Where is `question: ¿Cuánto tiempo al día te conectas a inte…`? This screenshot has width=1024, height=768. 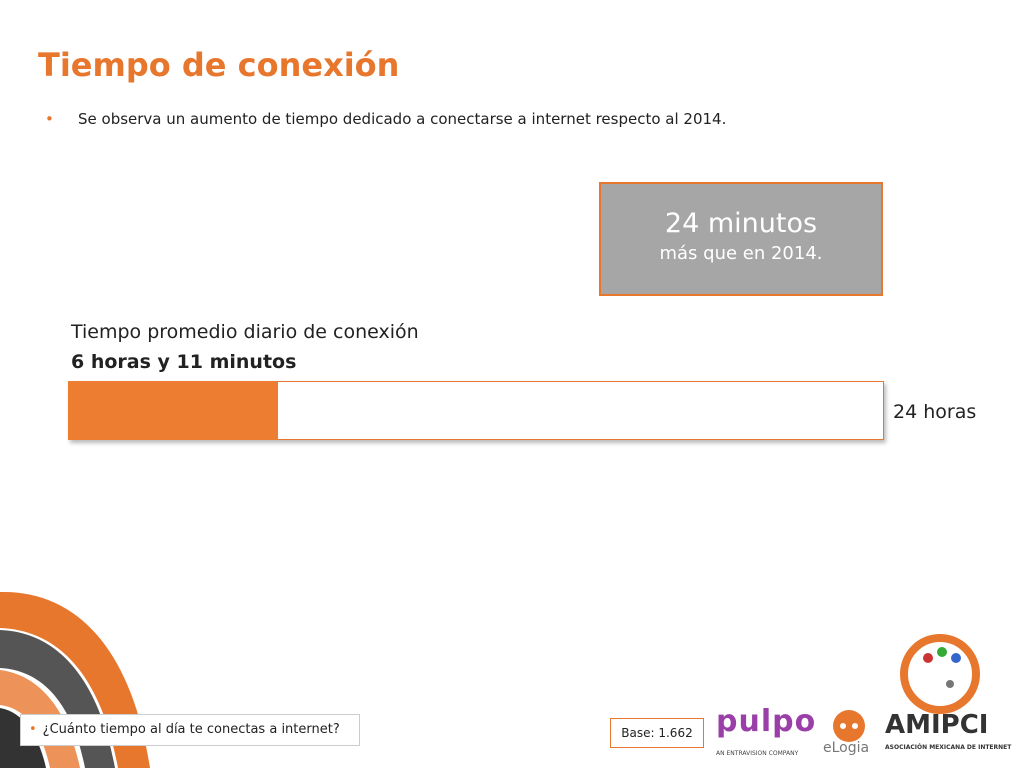
question: ¿Cuánto tiempo al día te conectas a inte… is located at coordinates (191, 729).